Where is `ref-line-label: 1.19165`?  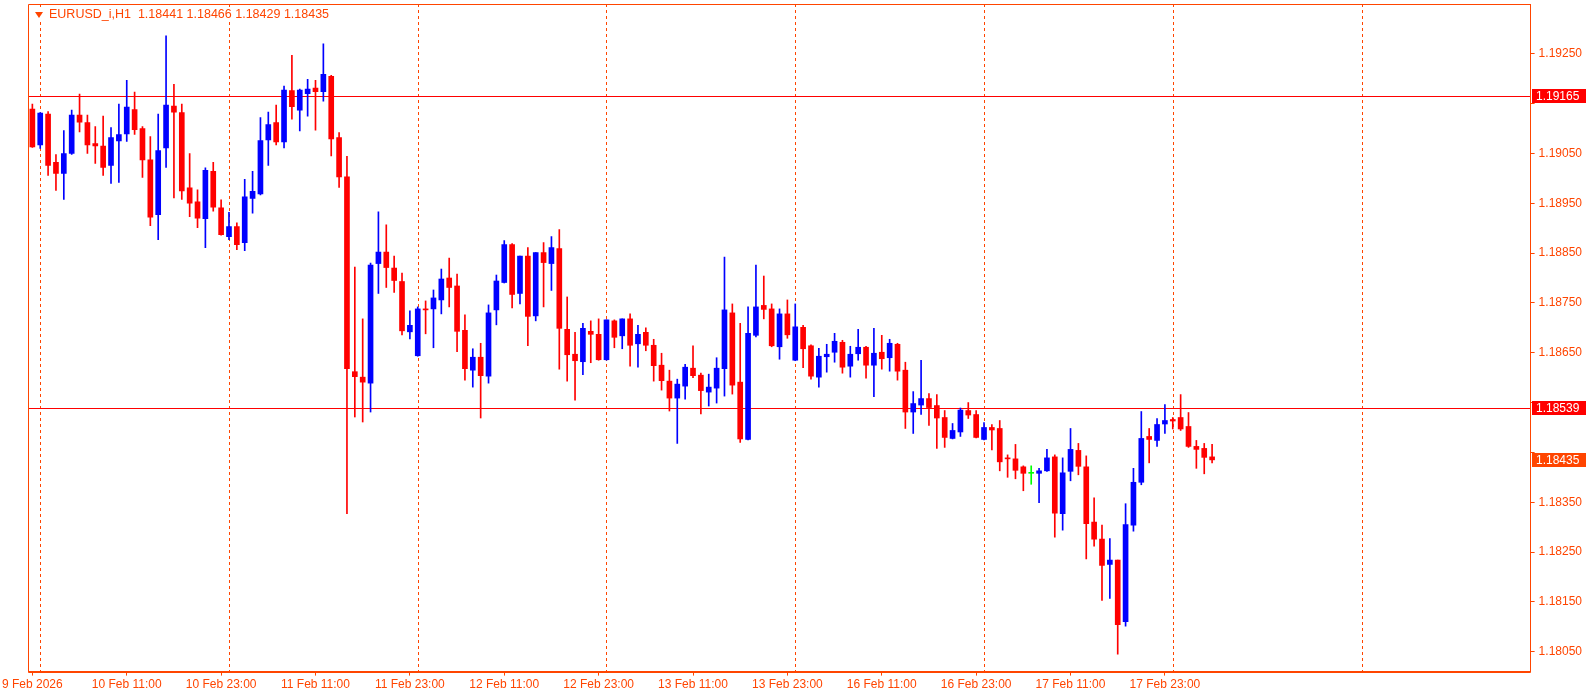
ref-line-label: 1.19165 is located at coordinates (1558, 95).